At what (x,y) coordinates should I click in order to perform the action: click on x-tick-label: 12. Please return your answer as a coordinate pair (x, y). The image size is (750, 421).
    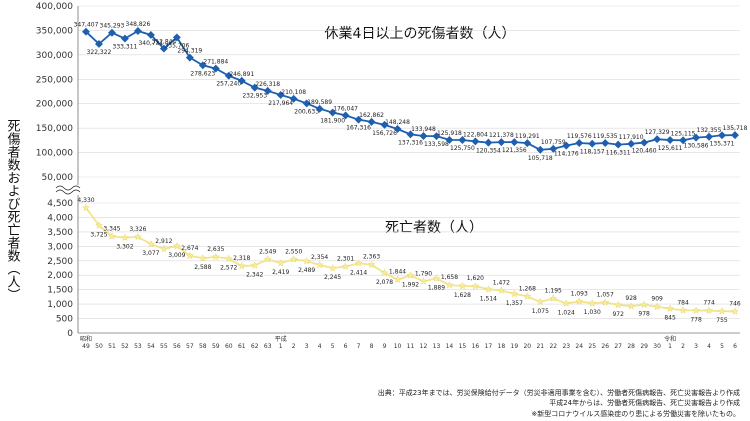
    Looking at the image, I should click on (424, 346).